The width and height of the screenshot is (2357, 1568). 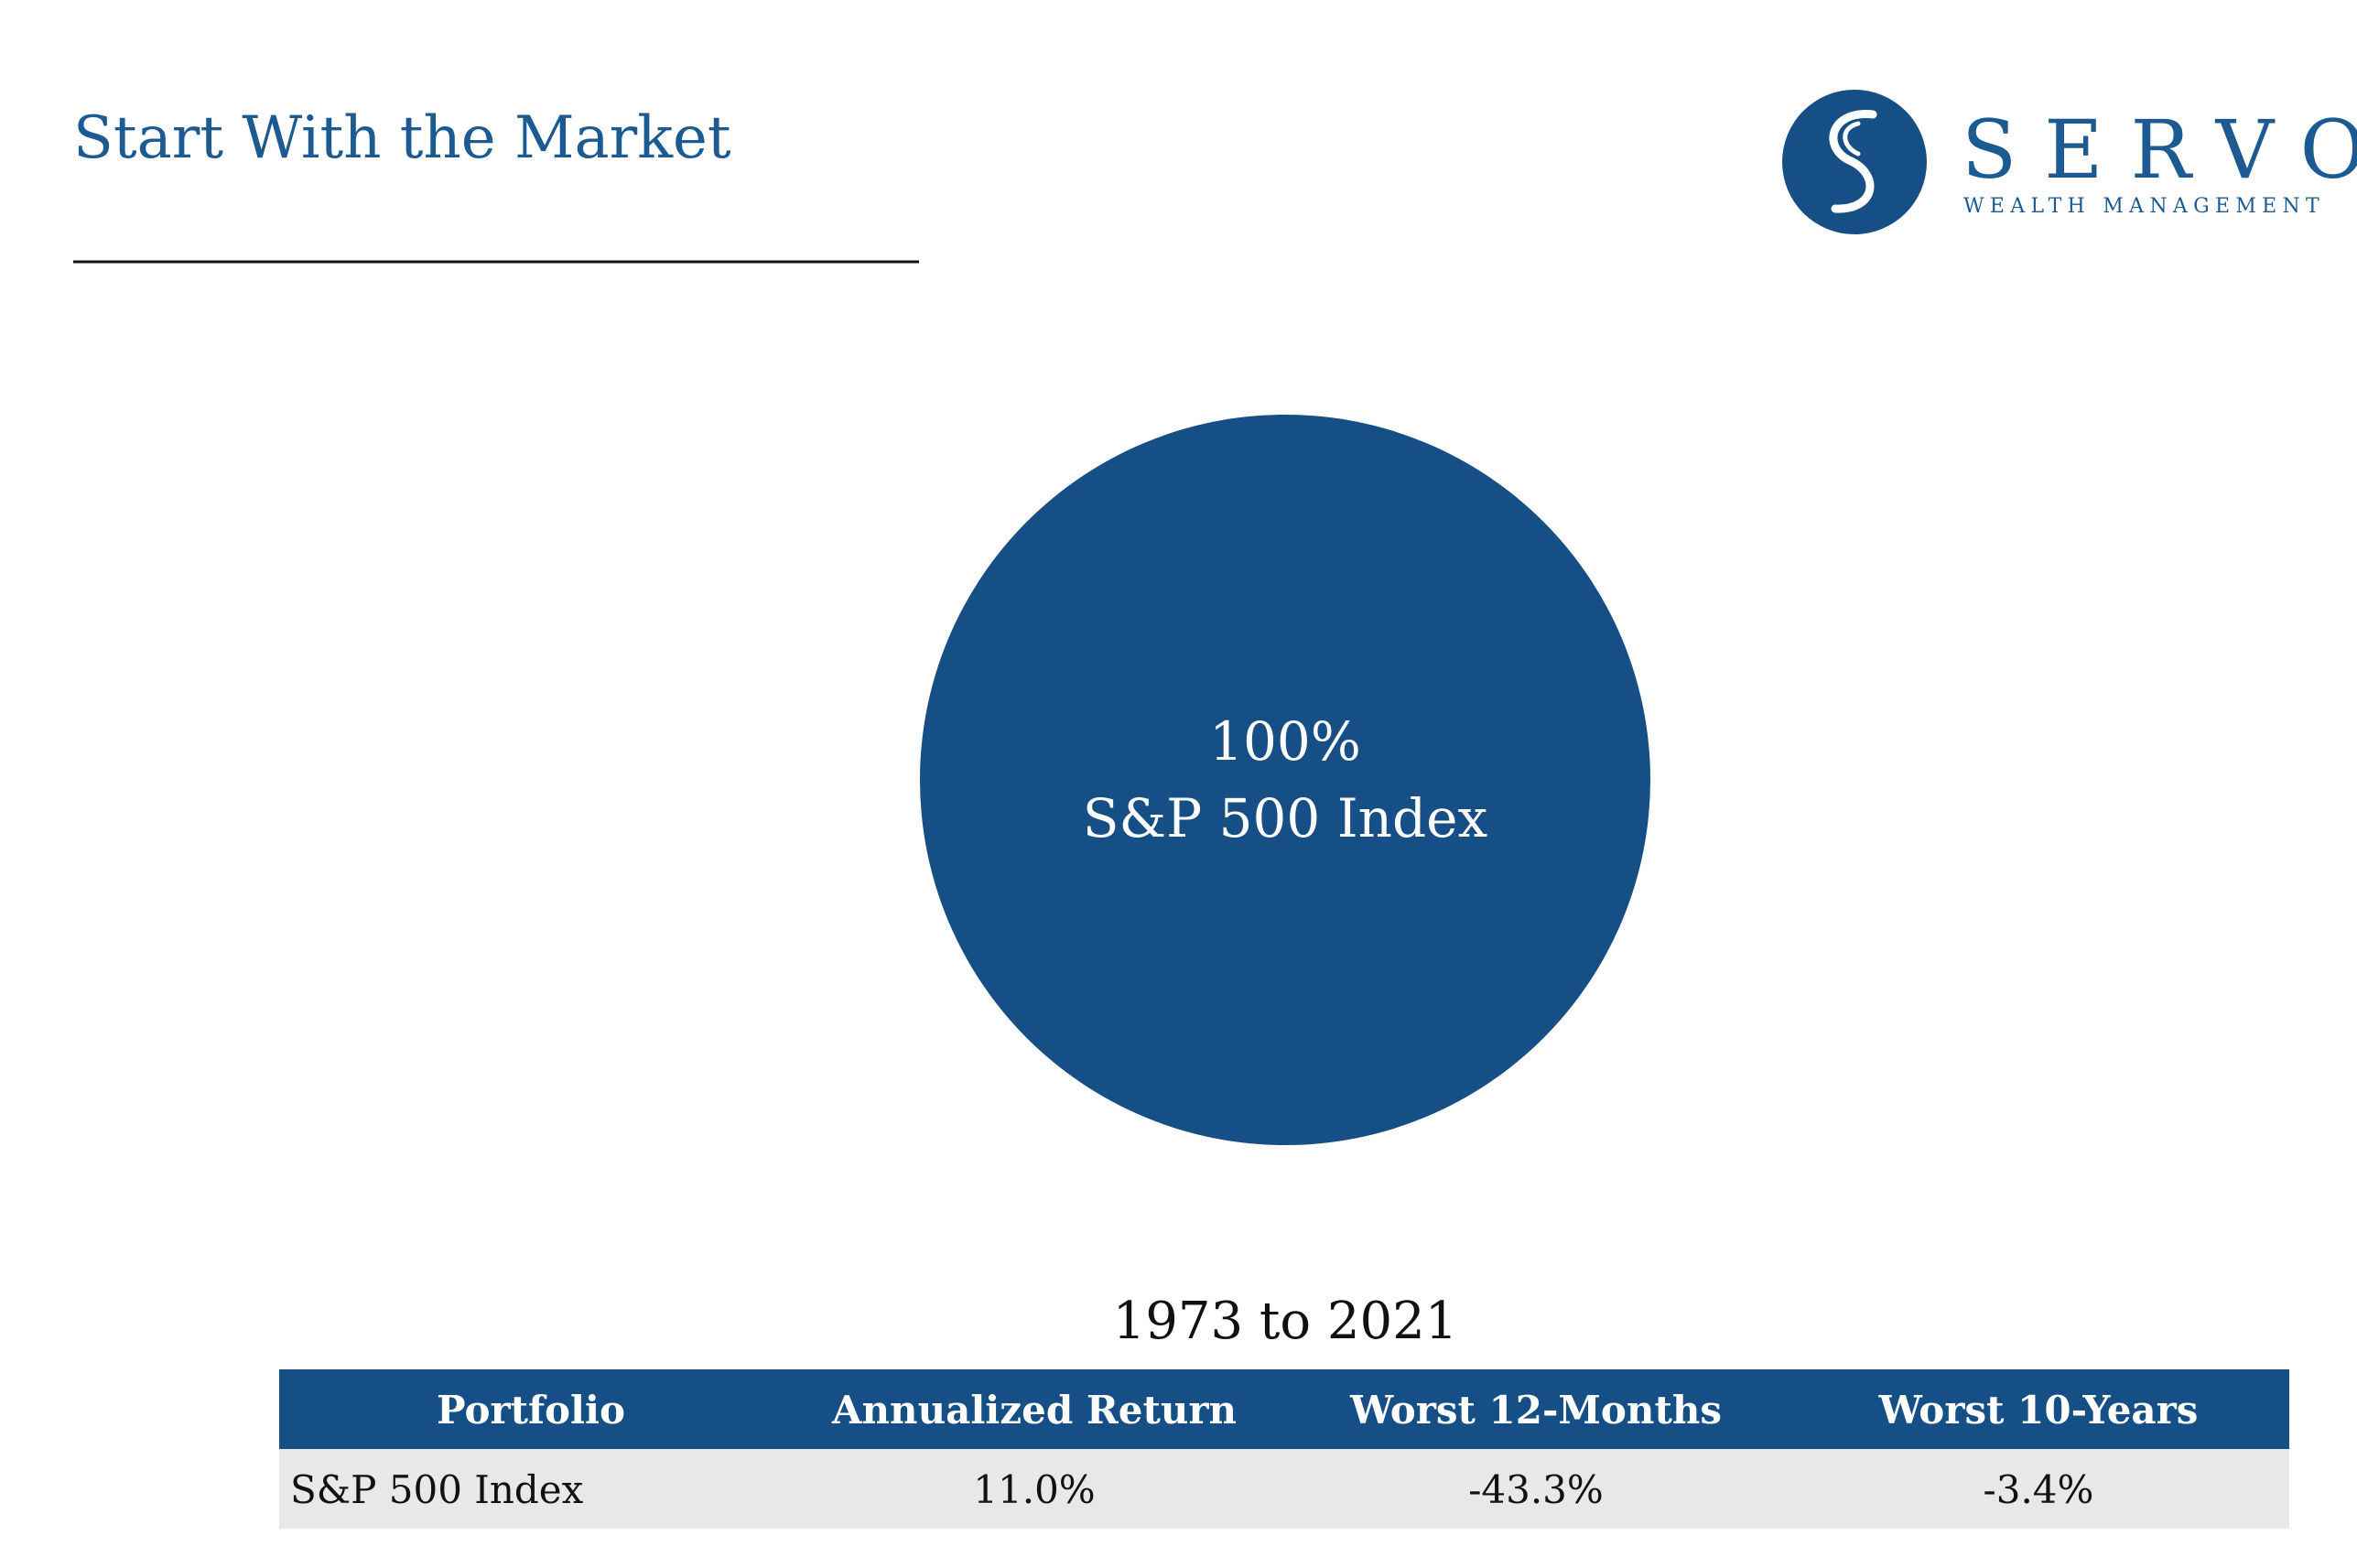 I want to click on pie-slice, so click(x=1285, y=780).